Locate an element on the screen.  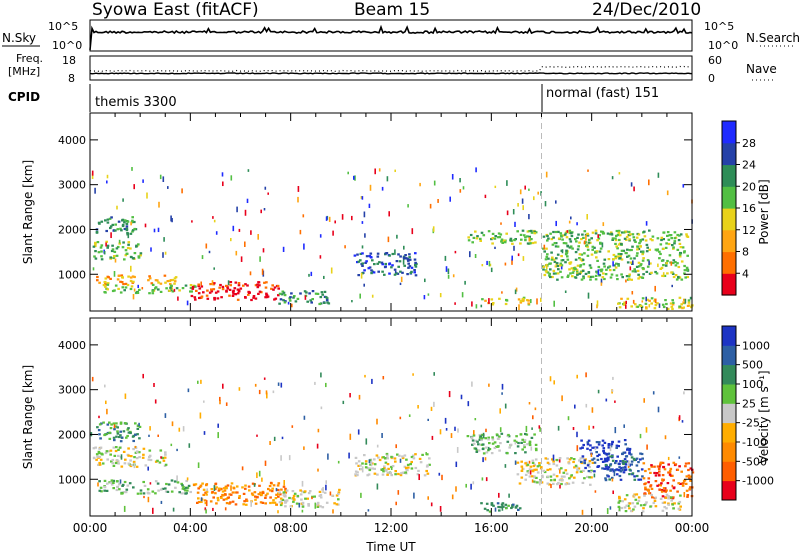
noise-left-label: N.Sky is located at coordinates (19, 38).